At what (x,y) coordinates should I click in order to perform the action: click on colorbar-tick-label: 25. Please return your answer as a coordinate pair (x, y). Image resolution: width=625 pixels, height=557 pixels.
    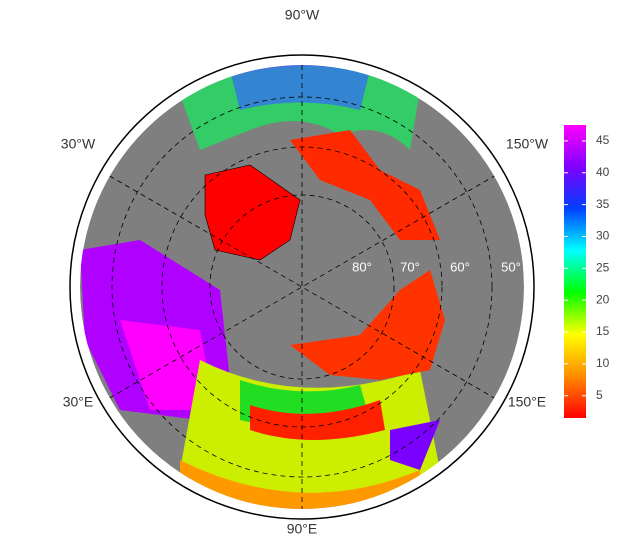
    Looking at the image, I should click on (603, 267).